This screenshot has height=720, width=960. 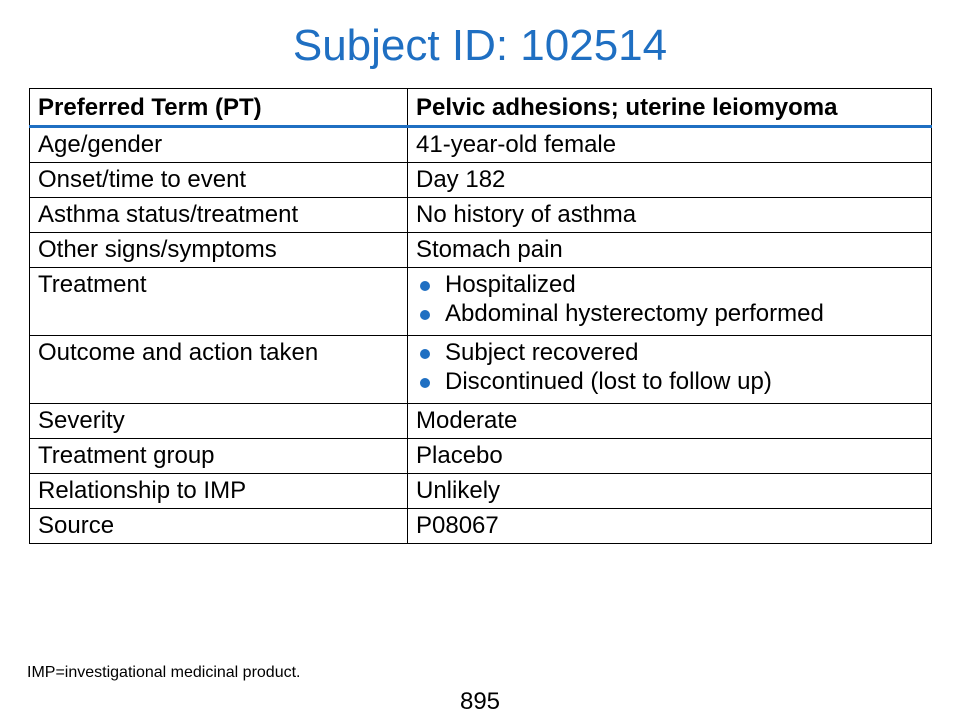 What do you see at coordinates (218, 526) in the screenshot?
I see `row-label: Source` at bounding box center [218, 526].